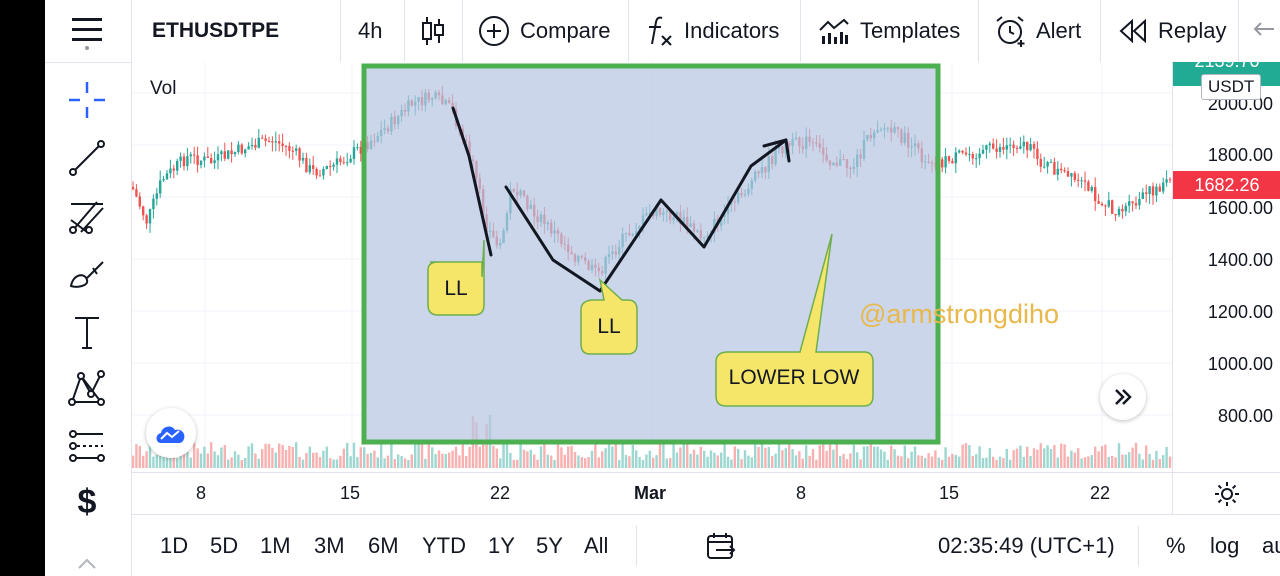 Image resolution: width=1280 pixels, height=576 pixels. I want to click on interval-button: 4h, so click(370, 31).